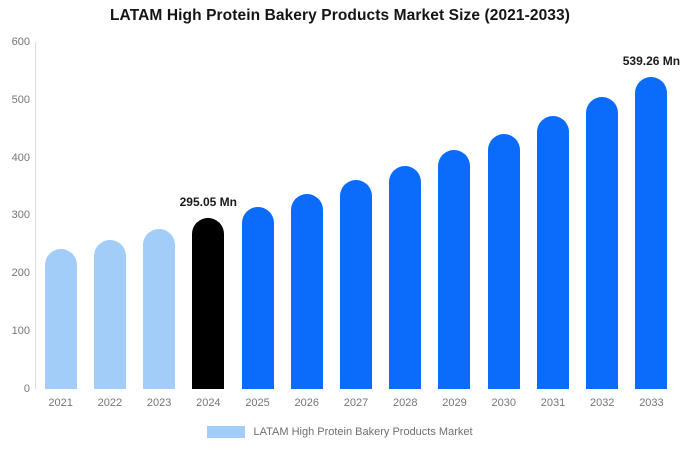  I want to click on x-tick-label: 2025, so click(257, 403).